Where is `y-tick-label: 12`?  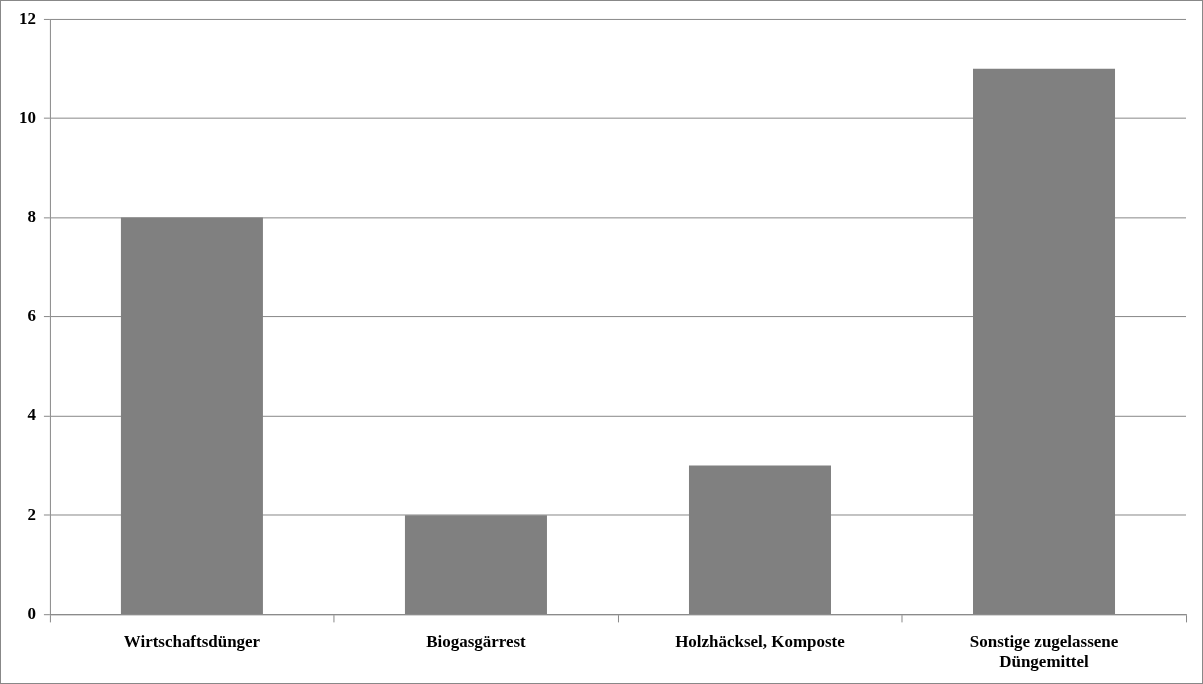
y-tick-label: 12 is located at coordinates (27, 18).